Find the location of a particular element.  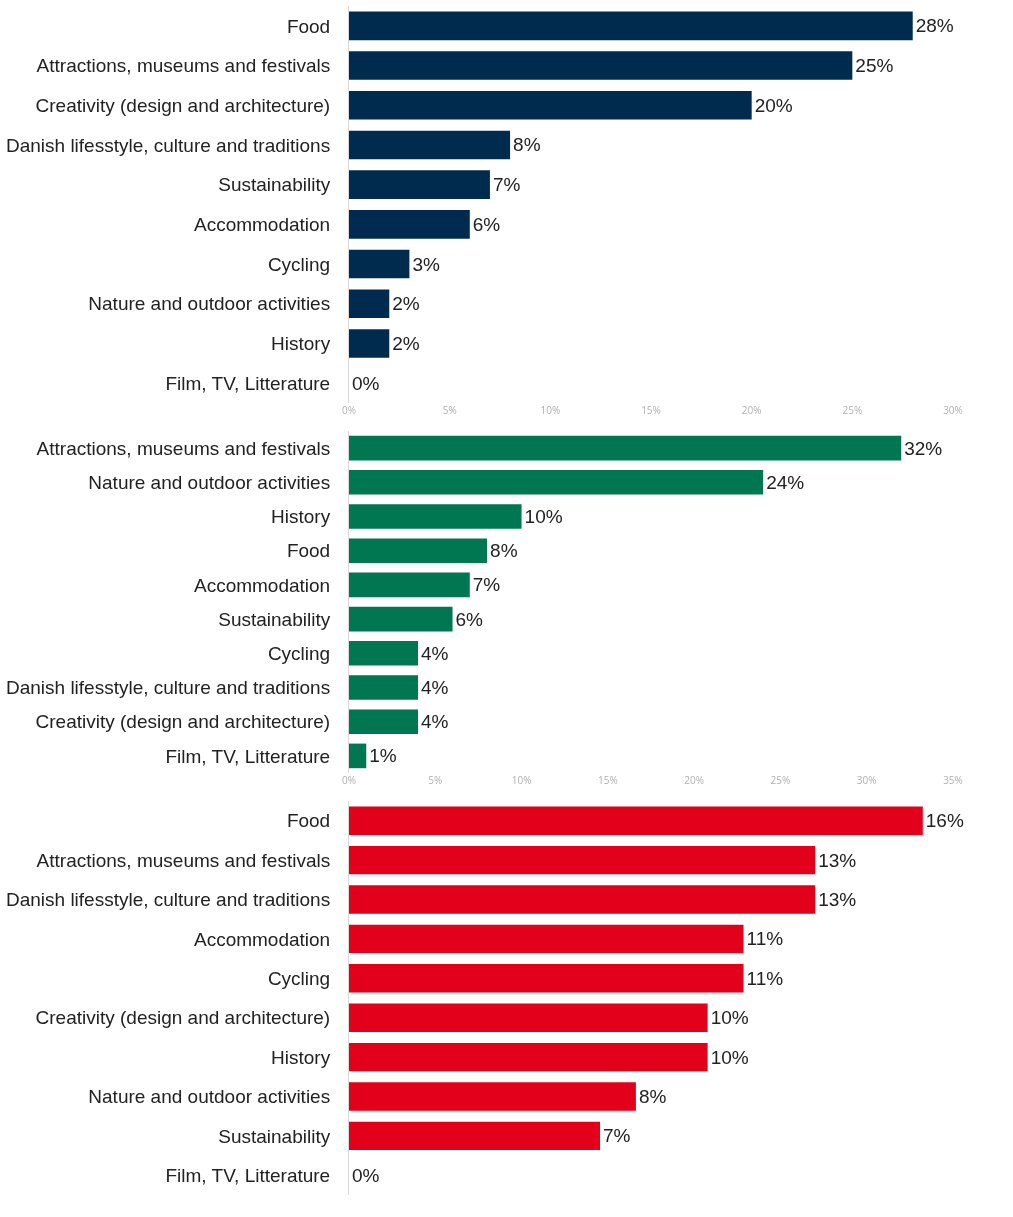

data-label: 28% is located at coordinates (934, 26).